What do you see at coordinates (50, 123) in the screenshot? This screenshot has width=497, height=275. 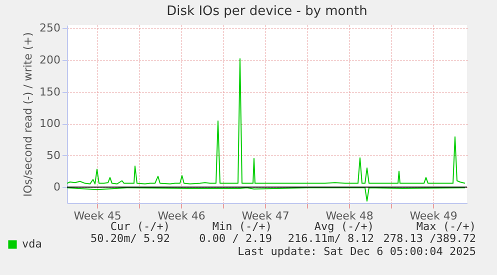 I see `y-tick-label: 100` at bounding box center [50, 123].